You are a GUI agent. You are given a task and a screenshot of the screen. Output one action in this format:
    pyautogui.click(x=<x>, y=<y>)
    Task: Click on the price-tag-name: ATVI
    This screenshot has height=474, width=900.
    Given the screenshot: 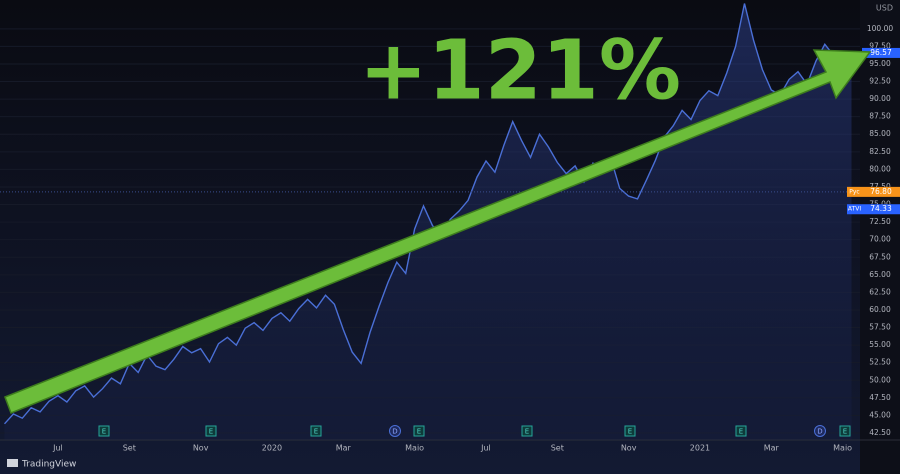 What is the action you would take?
    pyautogui.click(x=854, y=209)
    